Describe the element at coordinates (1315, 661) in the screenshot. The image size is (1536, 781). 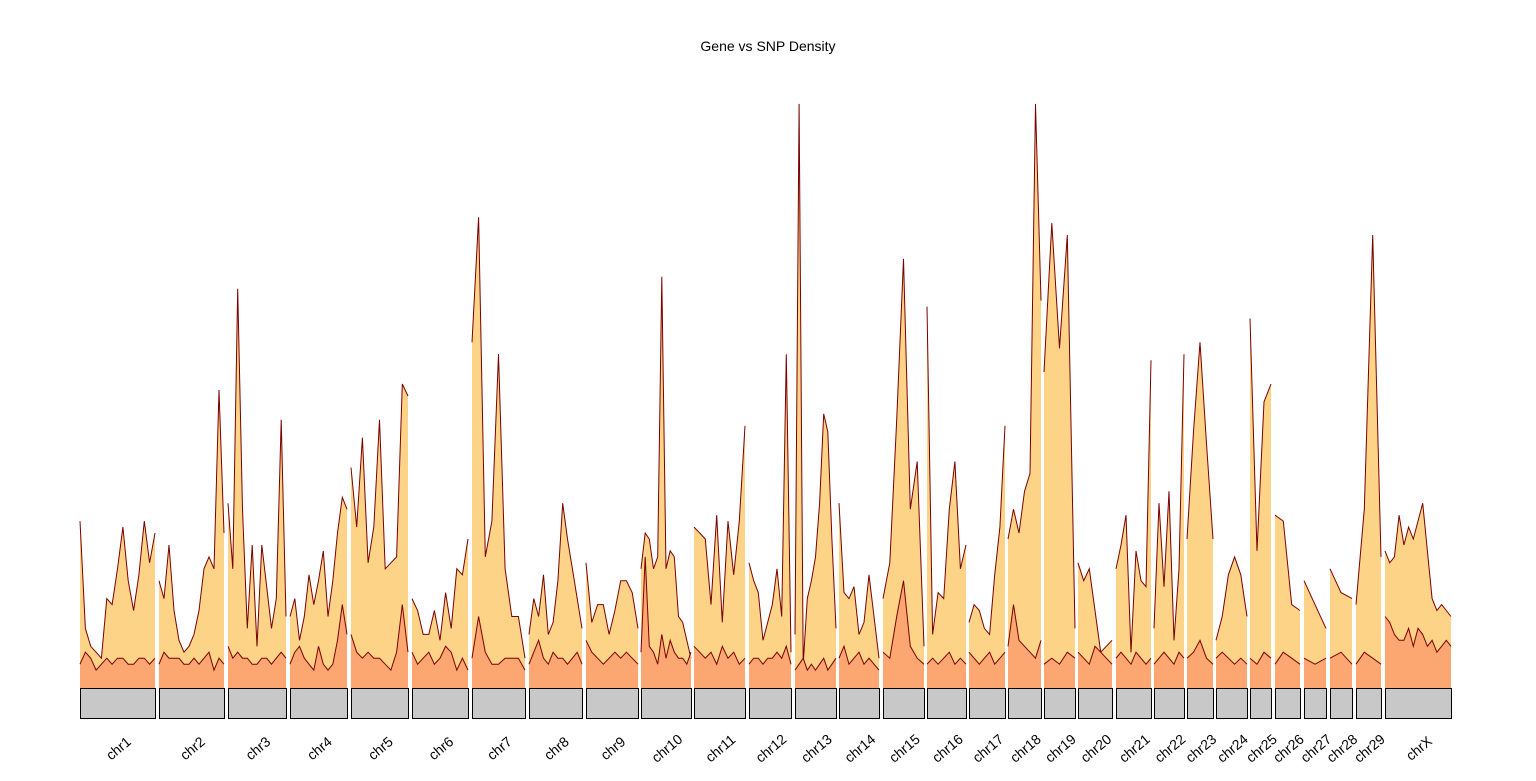
I see `gene-density-area-chr27-line` at that location.